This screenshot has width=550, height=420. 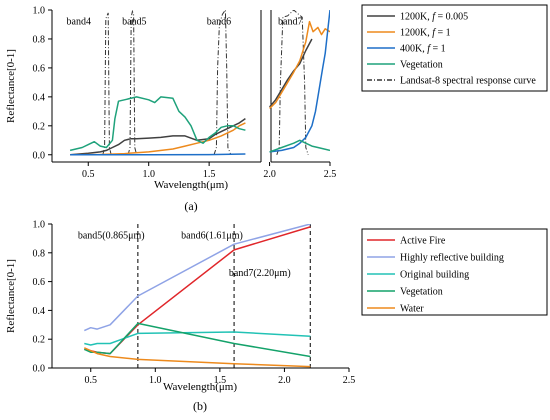 What do you see at coordinates (452, 258) in the screenshot?
I see `legend-entry: Highly reflective building` at bounding box center [452, 258].